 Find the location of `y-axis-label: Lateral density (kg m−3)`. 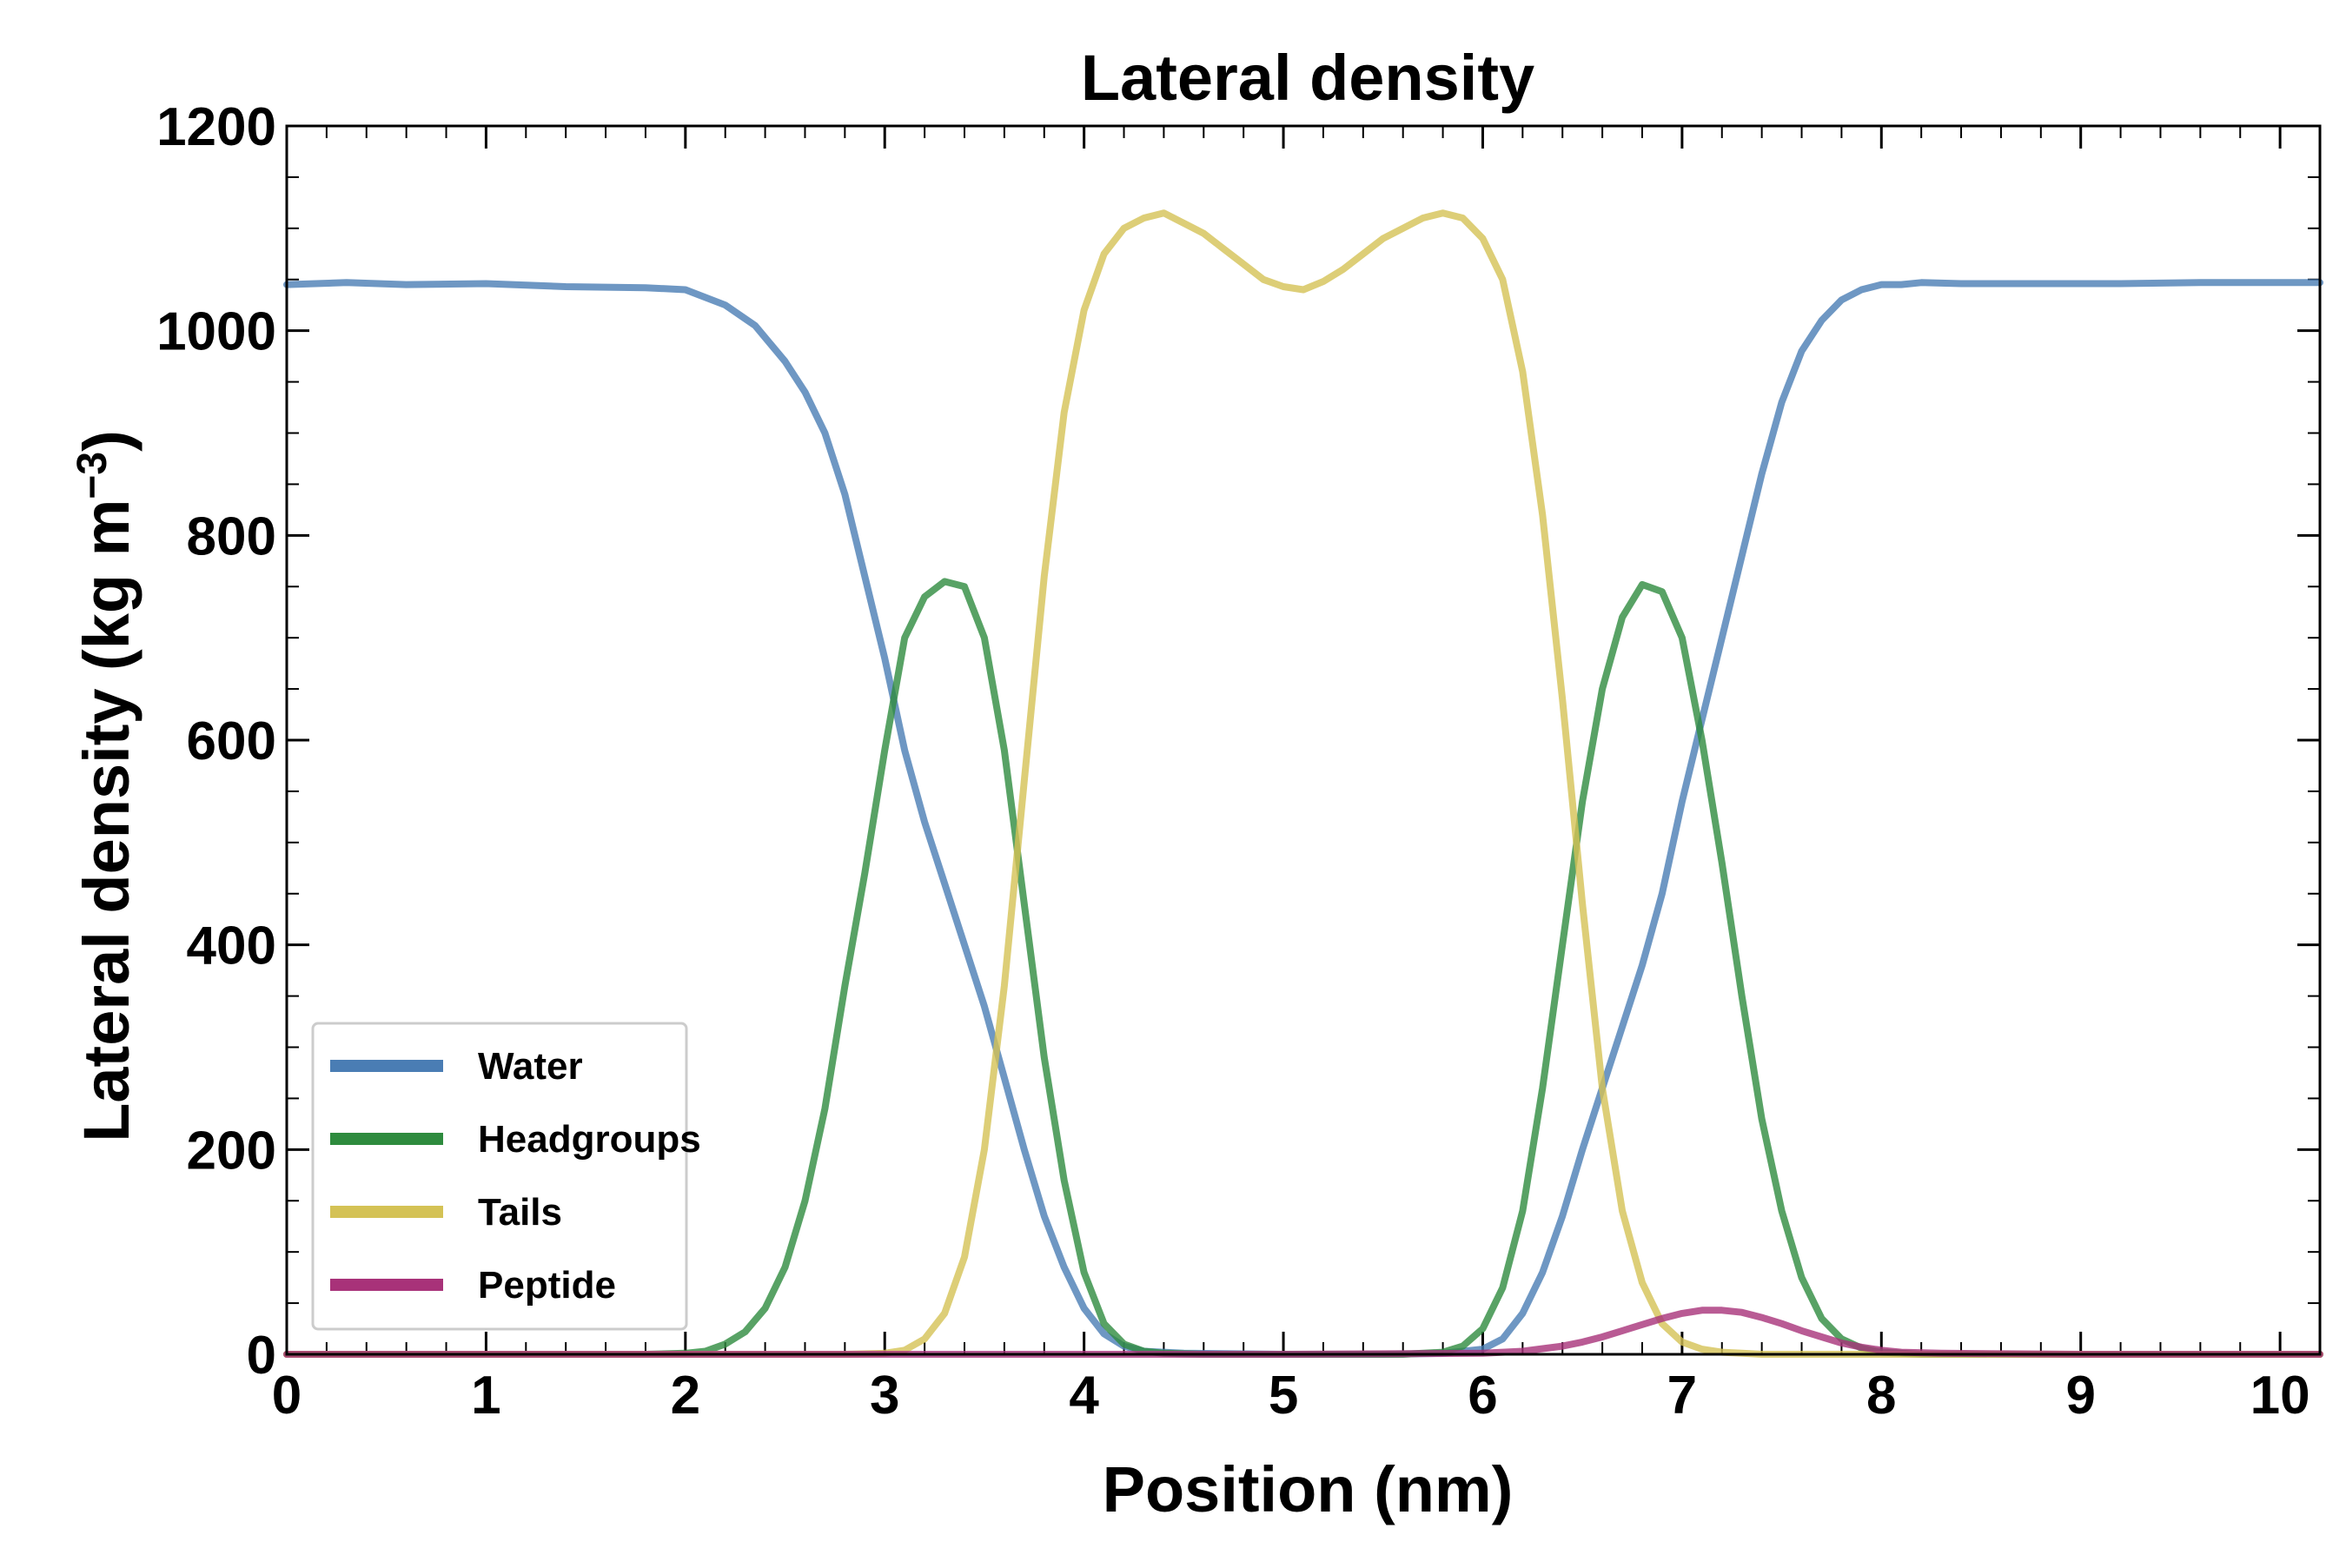

y-axis-label: Lateral density (kg m−3) is located at coordinates (106, 786).